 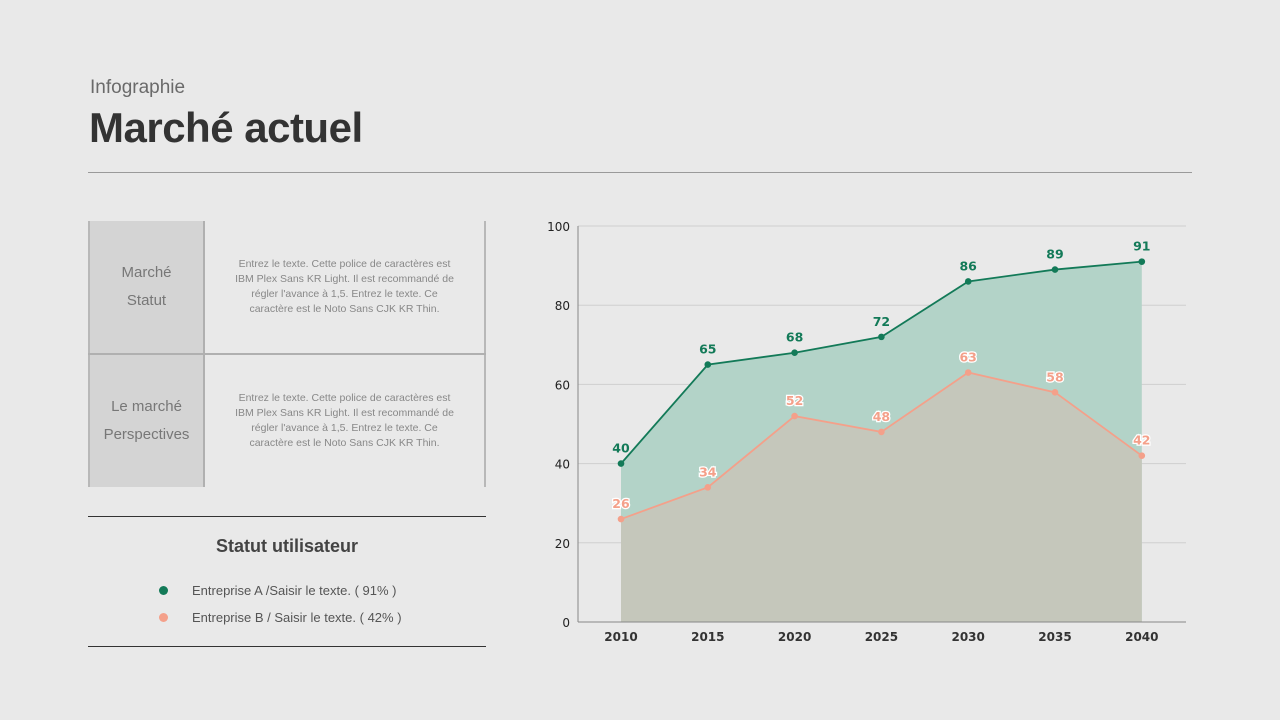 I want to click on data-label: 89, so click(x=1054, y=254).